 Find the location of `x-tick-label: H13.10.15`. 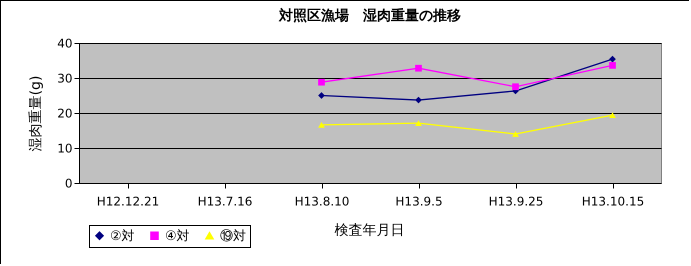

x-tick-label: H13.10.15 is located at coordinates (613, 201).